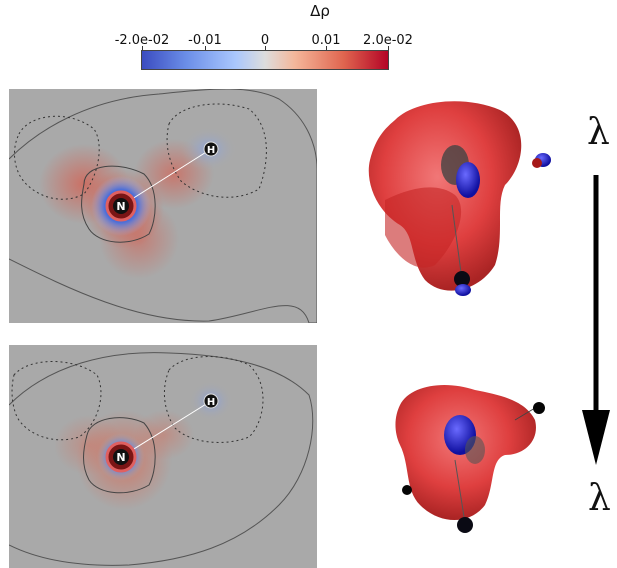  I want to click on colorbar-tick-label: -2.0e-02, so click(142, 40).